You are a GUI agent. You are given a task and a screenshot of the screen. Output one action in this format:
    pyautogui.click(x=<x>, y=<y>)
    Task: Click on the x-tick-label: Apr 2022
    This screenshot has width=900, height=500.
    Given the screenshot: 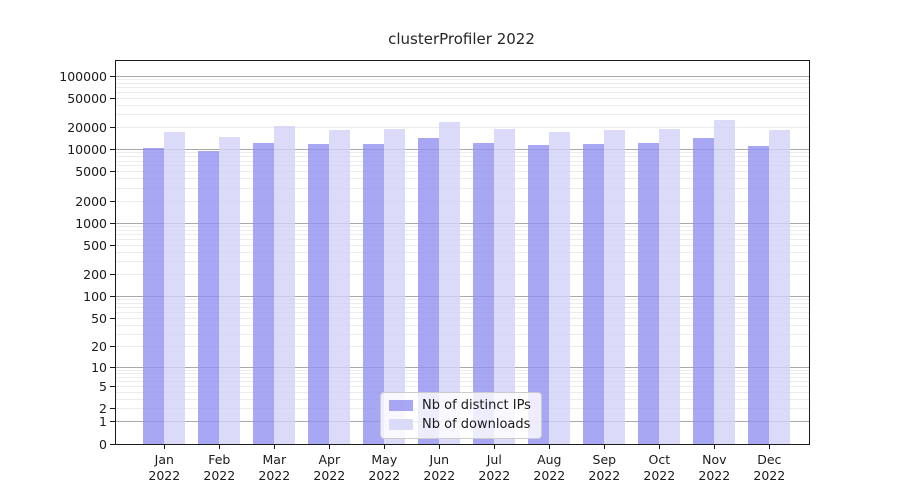 What is the action you would take?
    pyautogui.click(x=329, y=467)
    